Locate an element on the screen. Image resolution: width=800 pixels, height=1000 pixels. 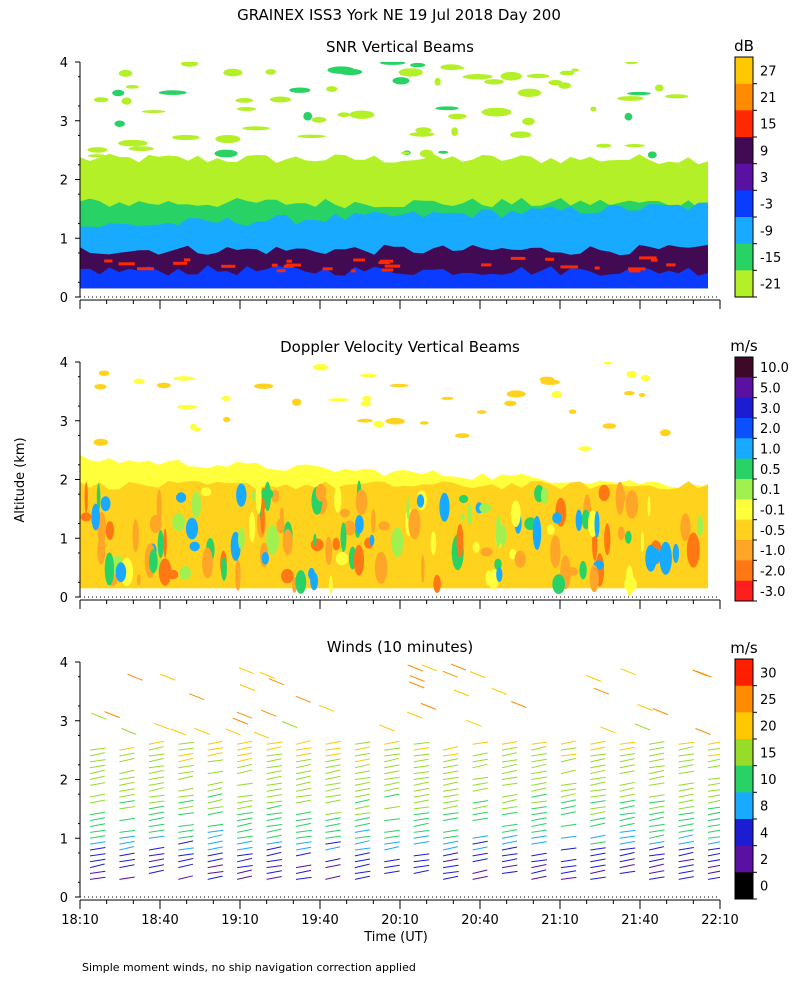
colorbar-label: -0.5 is located at coordinates (772, 531).